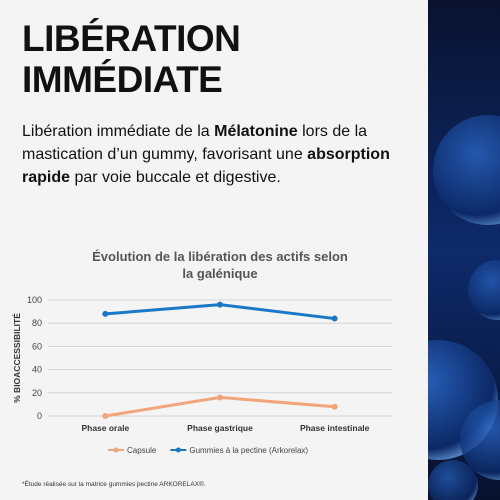  What do you see at coordinates (37, 393) in the screenshot?
I see `y-tick-label: 20` at bounding box center [37, 393].